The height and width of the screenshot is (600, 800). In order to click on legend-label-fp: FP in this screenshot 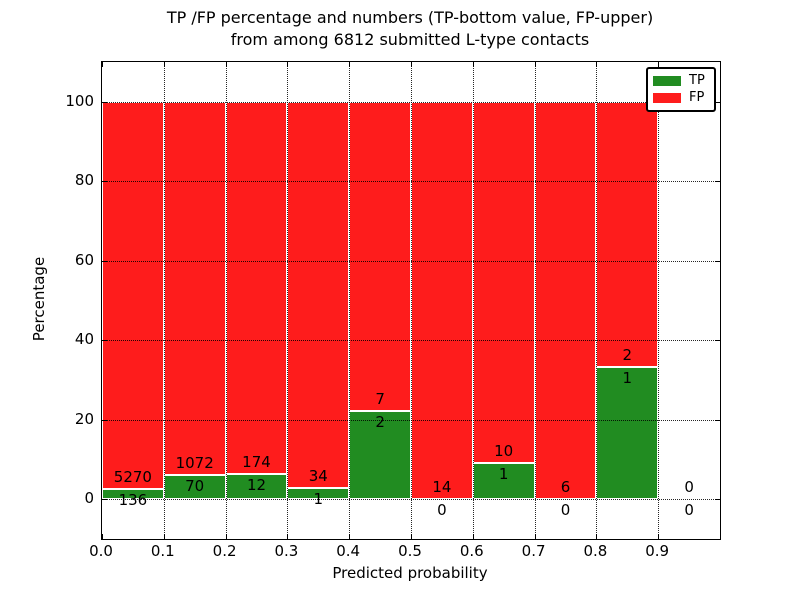, I will do `click(697, 98)`.